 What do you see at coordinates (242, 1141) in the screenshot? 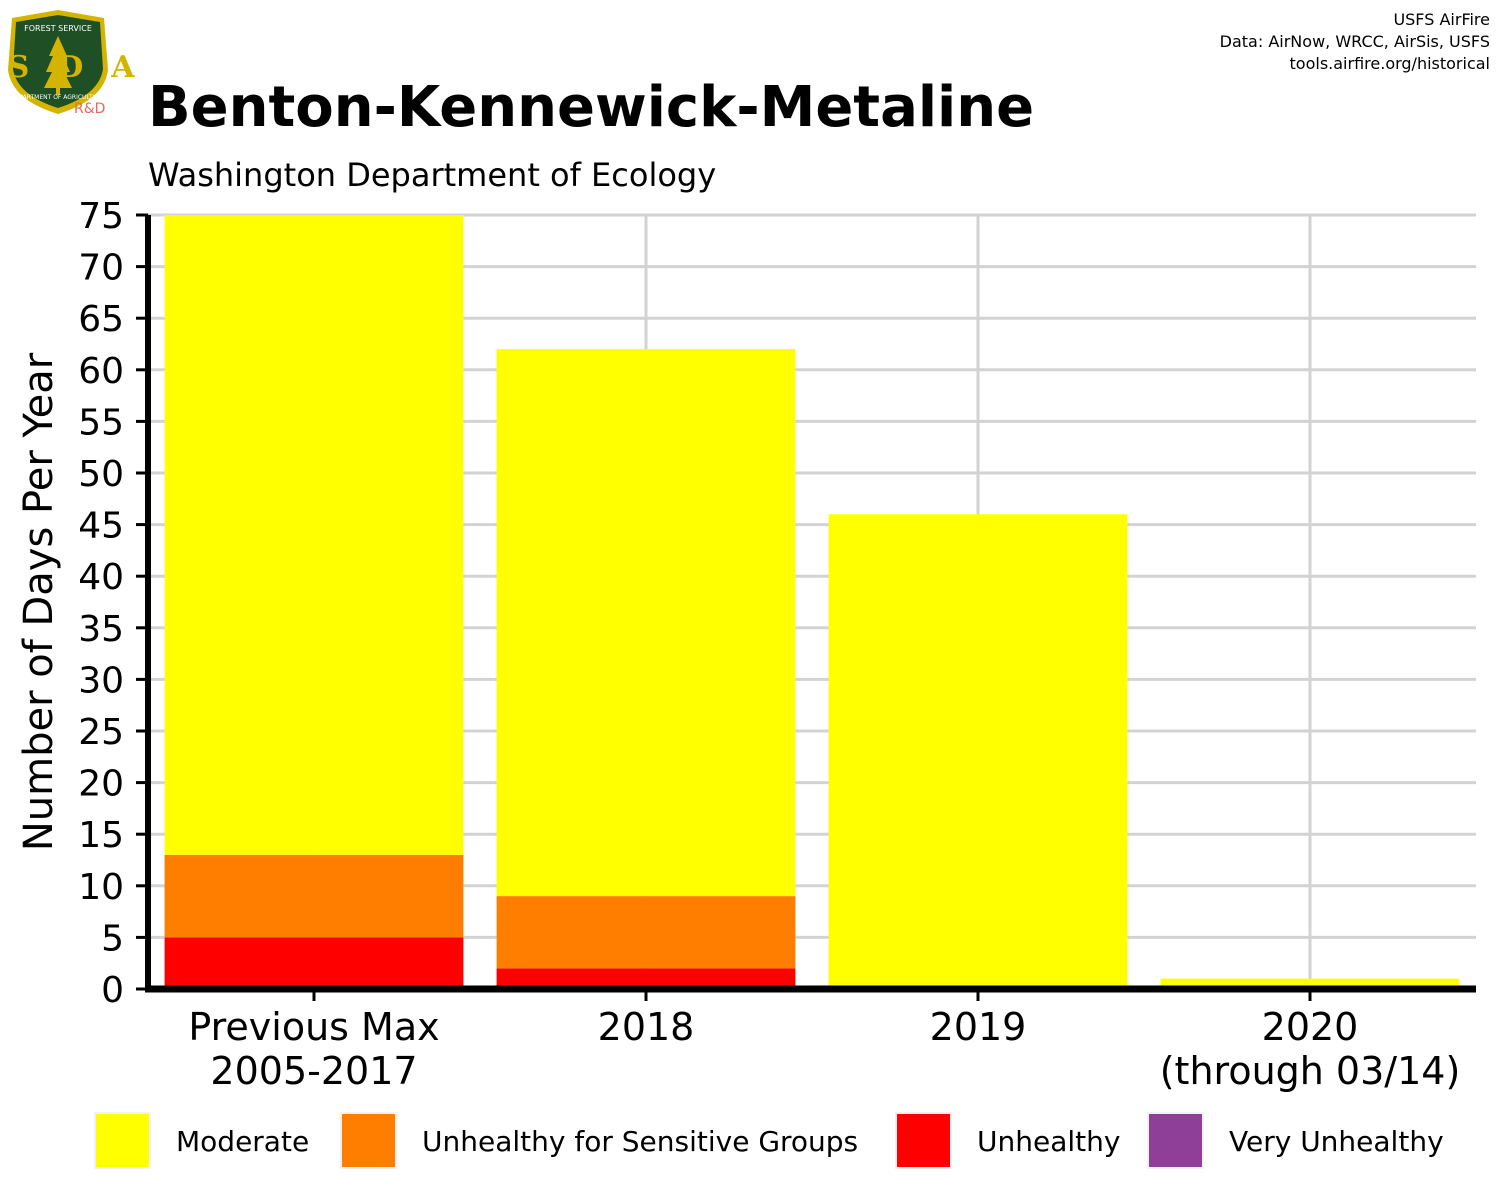
I see `legend-label: Moderate` at bounding box center [242, 1141].